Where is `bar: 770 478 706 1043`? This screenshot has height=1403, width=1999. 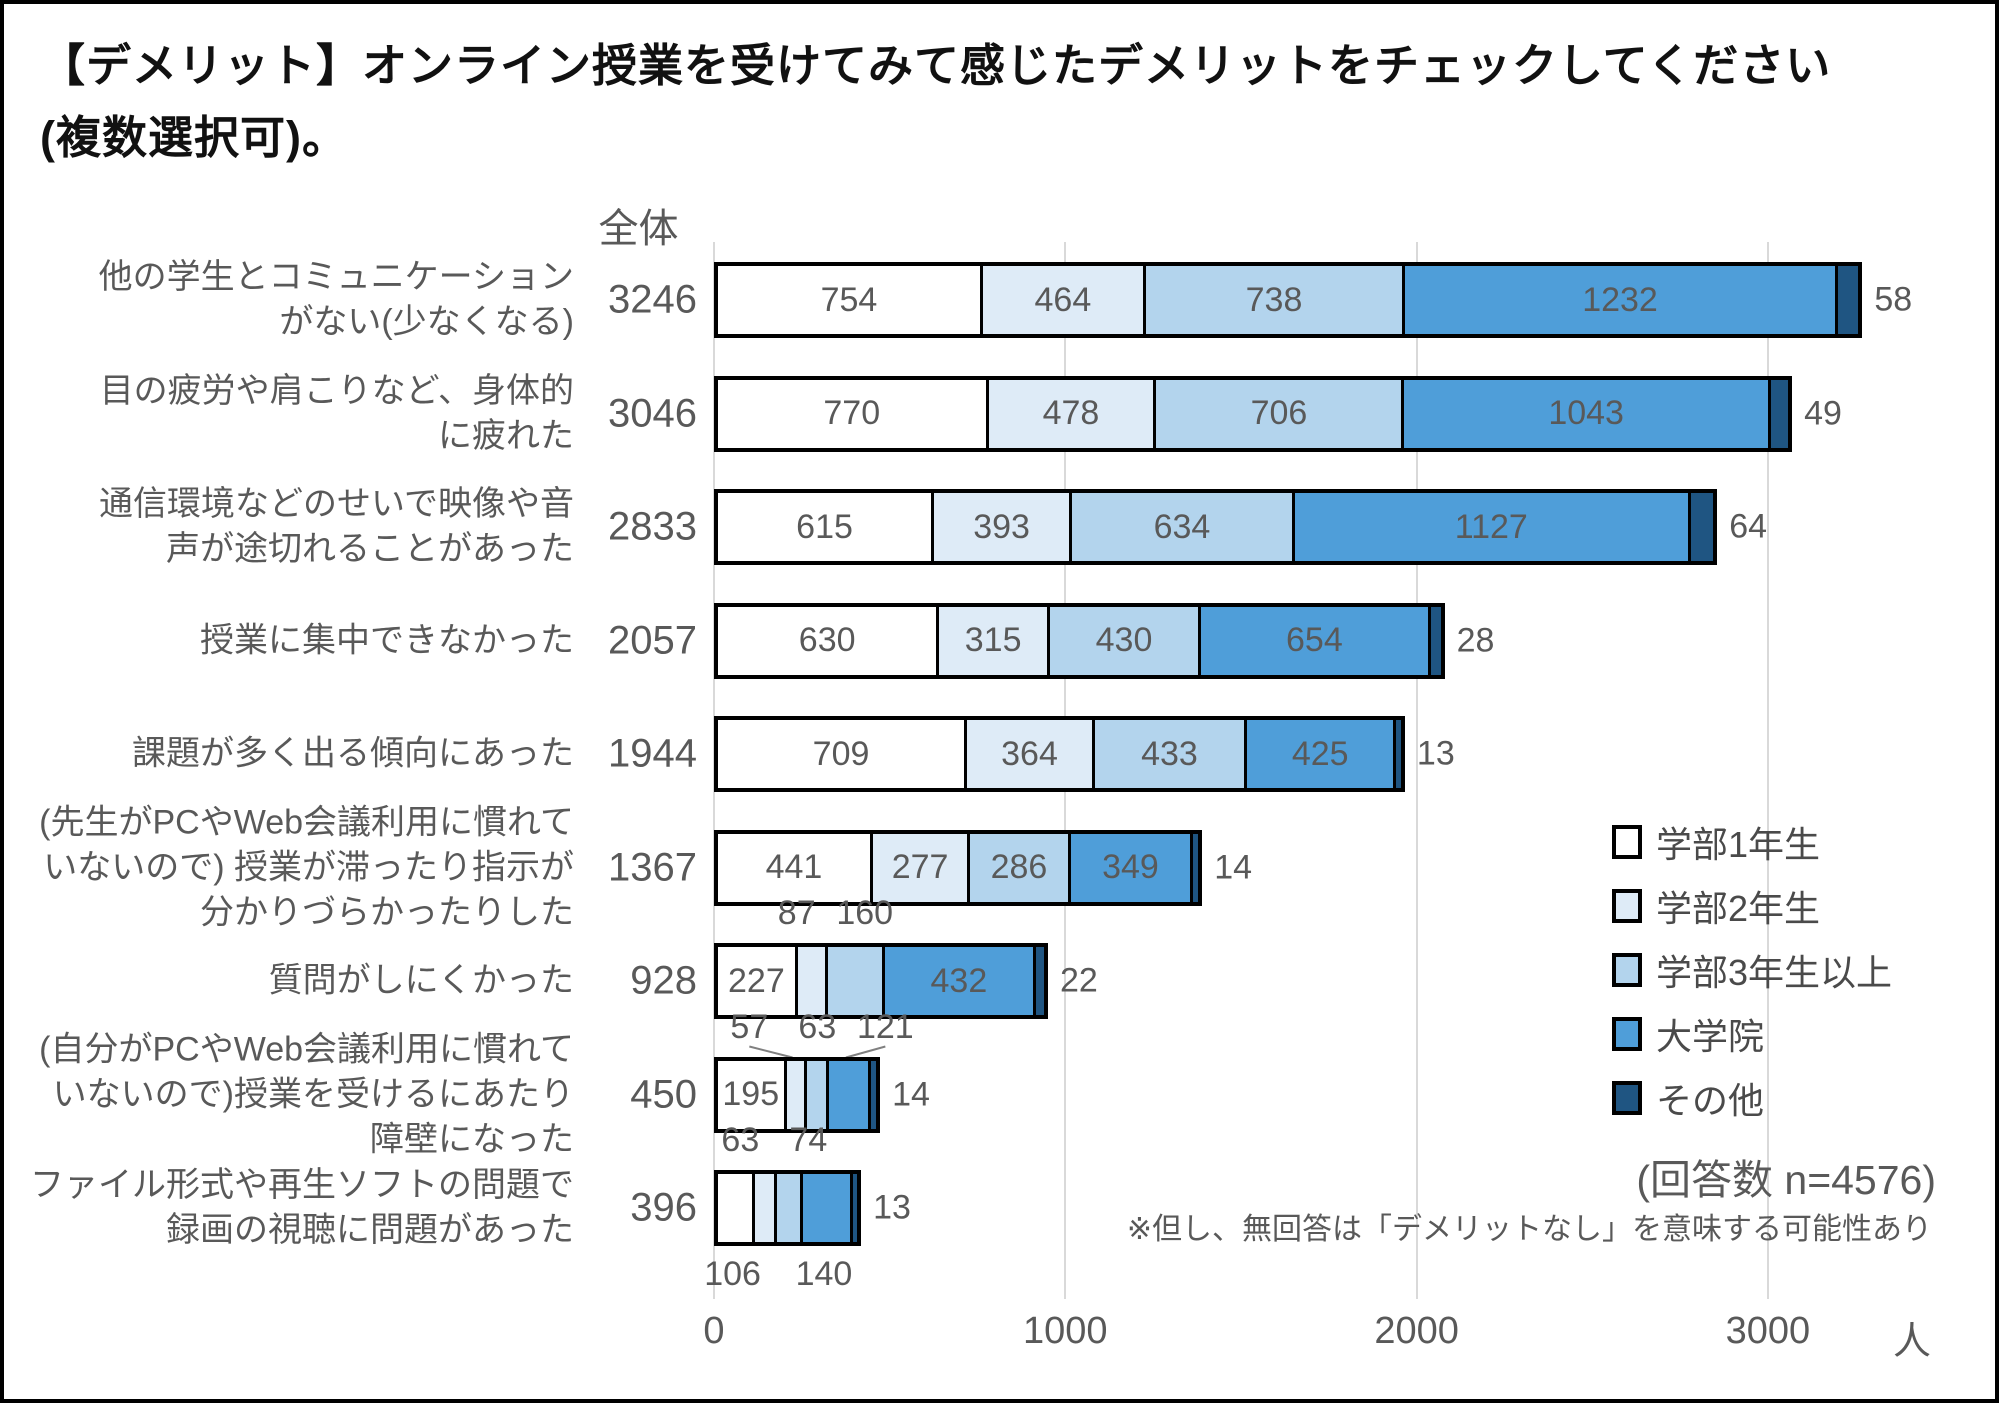 bar: 770 478 706 1043 is located at coordinates (1253, 413).